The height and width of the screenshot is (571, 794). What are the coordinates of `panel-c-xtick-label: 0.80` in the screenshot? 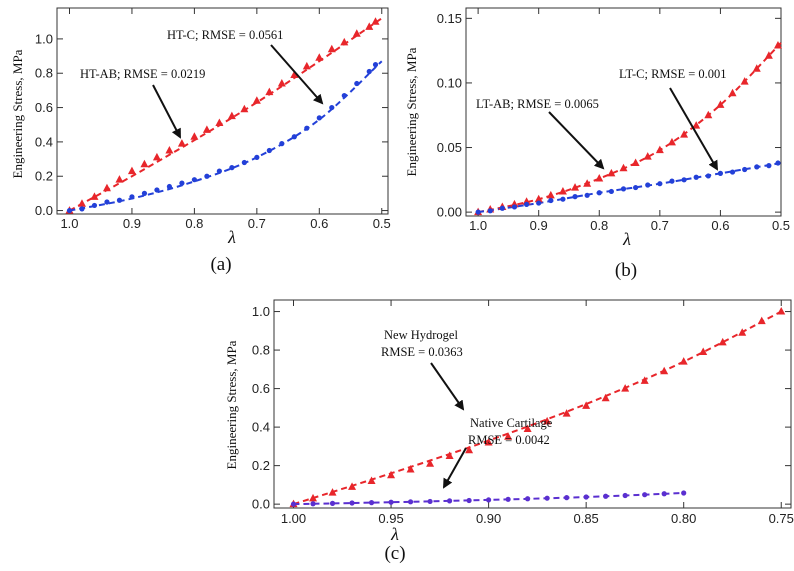 It's located at (683, 518).